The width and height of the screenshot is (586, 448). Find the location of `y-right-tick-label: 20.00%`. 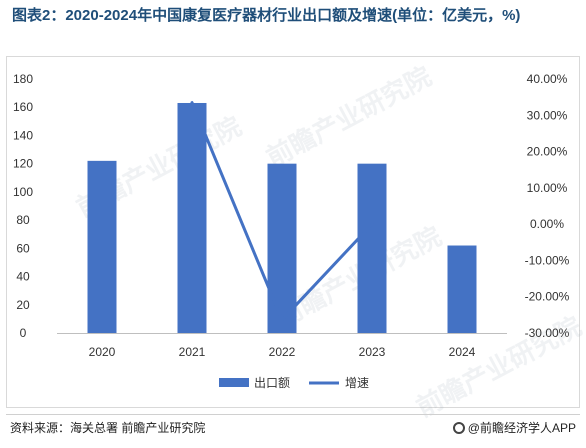

y-right-tick-label: 20.00% is located at coordinates (547, 152).